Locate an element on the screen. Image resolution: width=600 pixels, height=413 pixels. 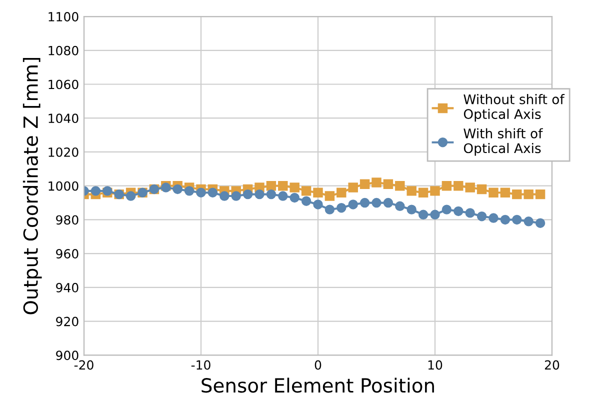
y-axis-title: Output Coordinate Z [mm] is located at coordinates (32, 186).